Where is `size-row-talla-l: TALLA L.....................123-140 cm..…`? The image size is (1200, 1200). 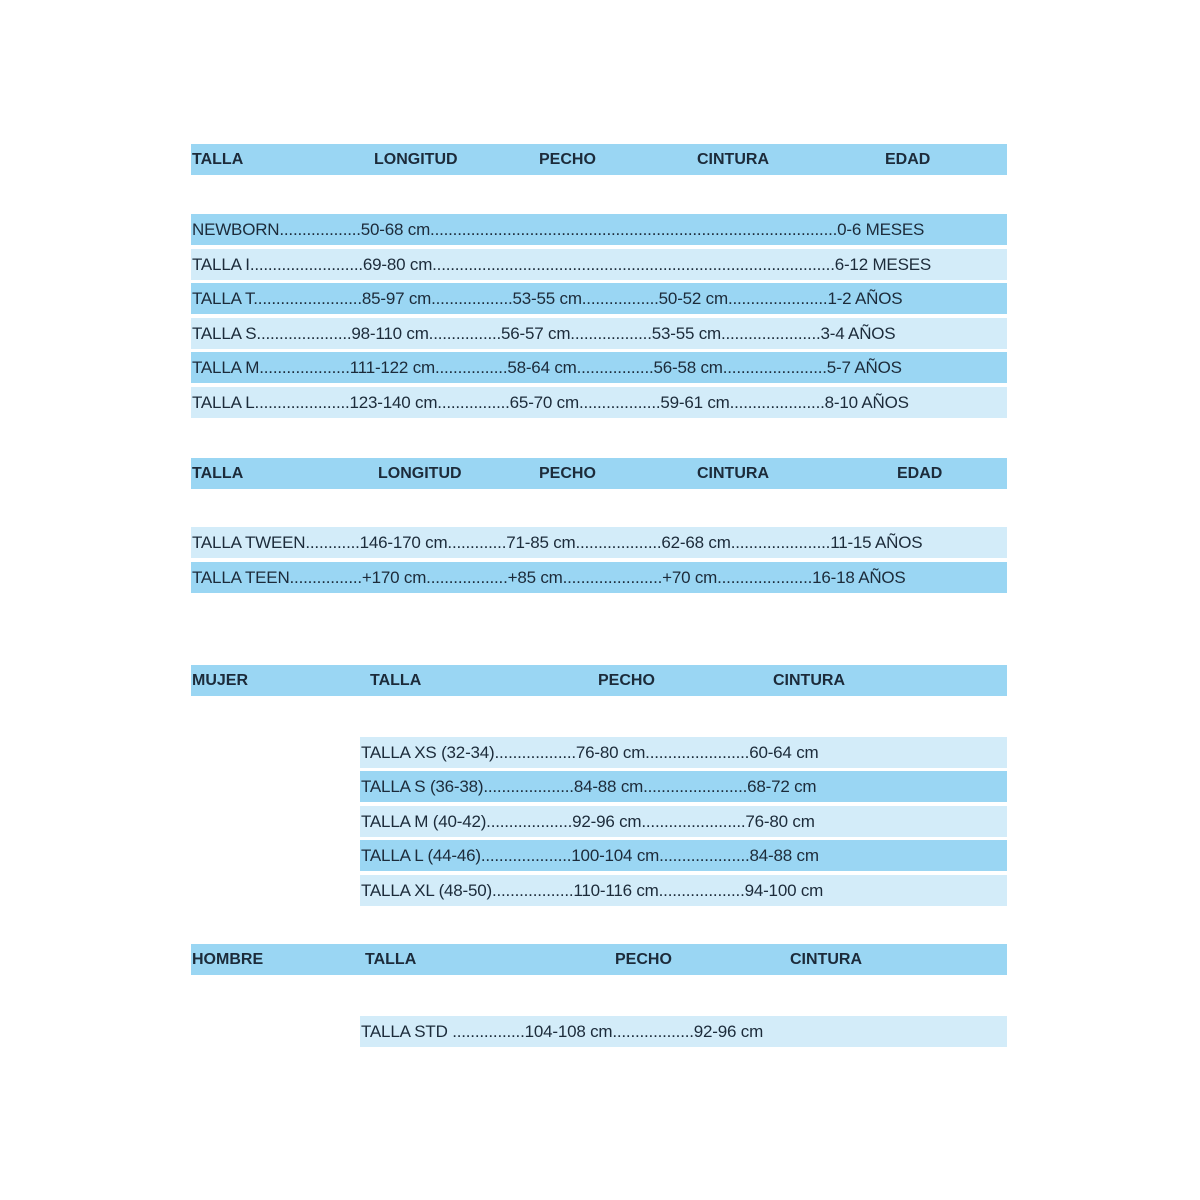
size-row-talla-l: TALLA L.....................123-140 cm..… is located at coordinates (599, 402).